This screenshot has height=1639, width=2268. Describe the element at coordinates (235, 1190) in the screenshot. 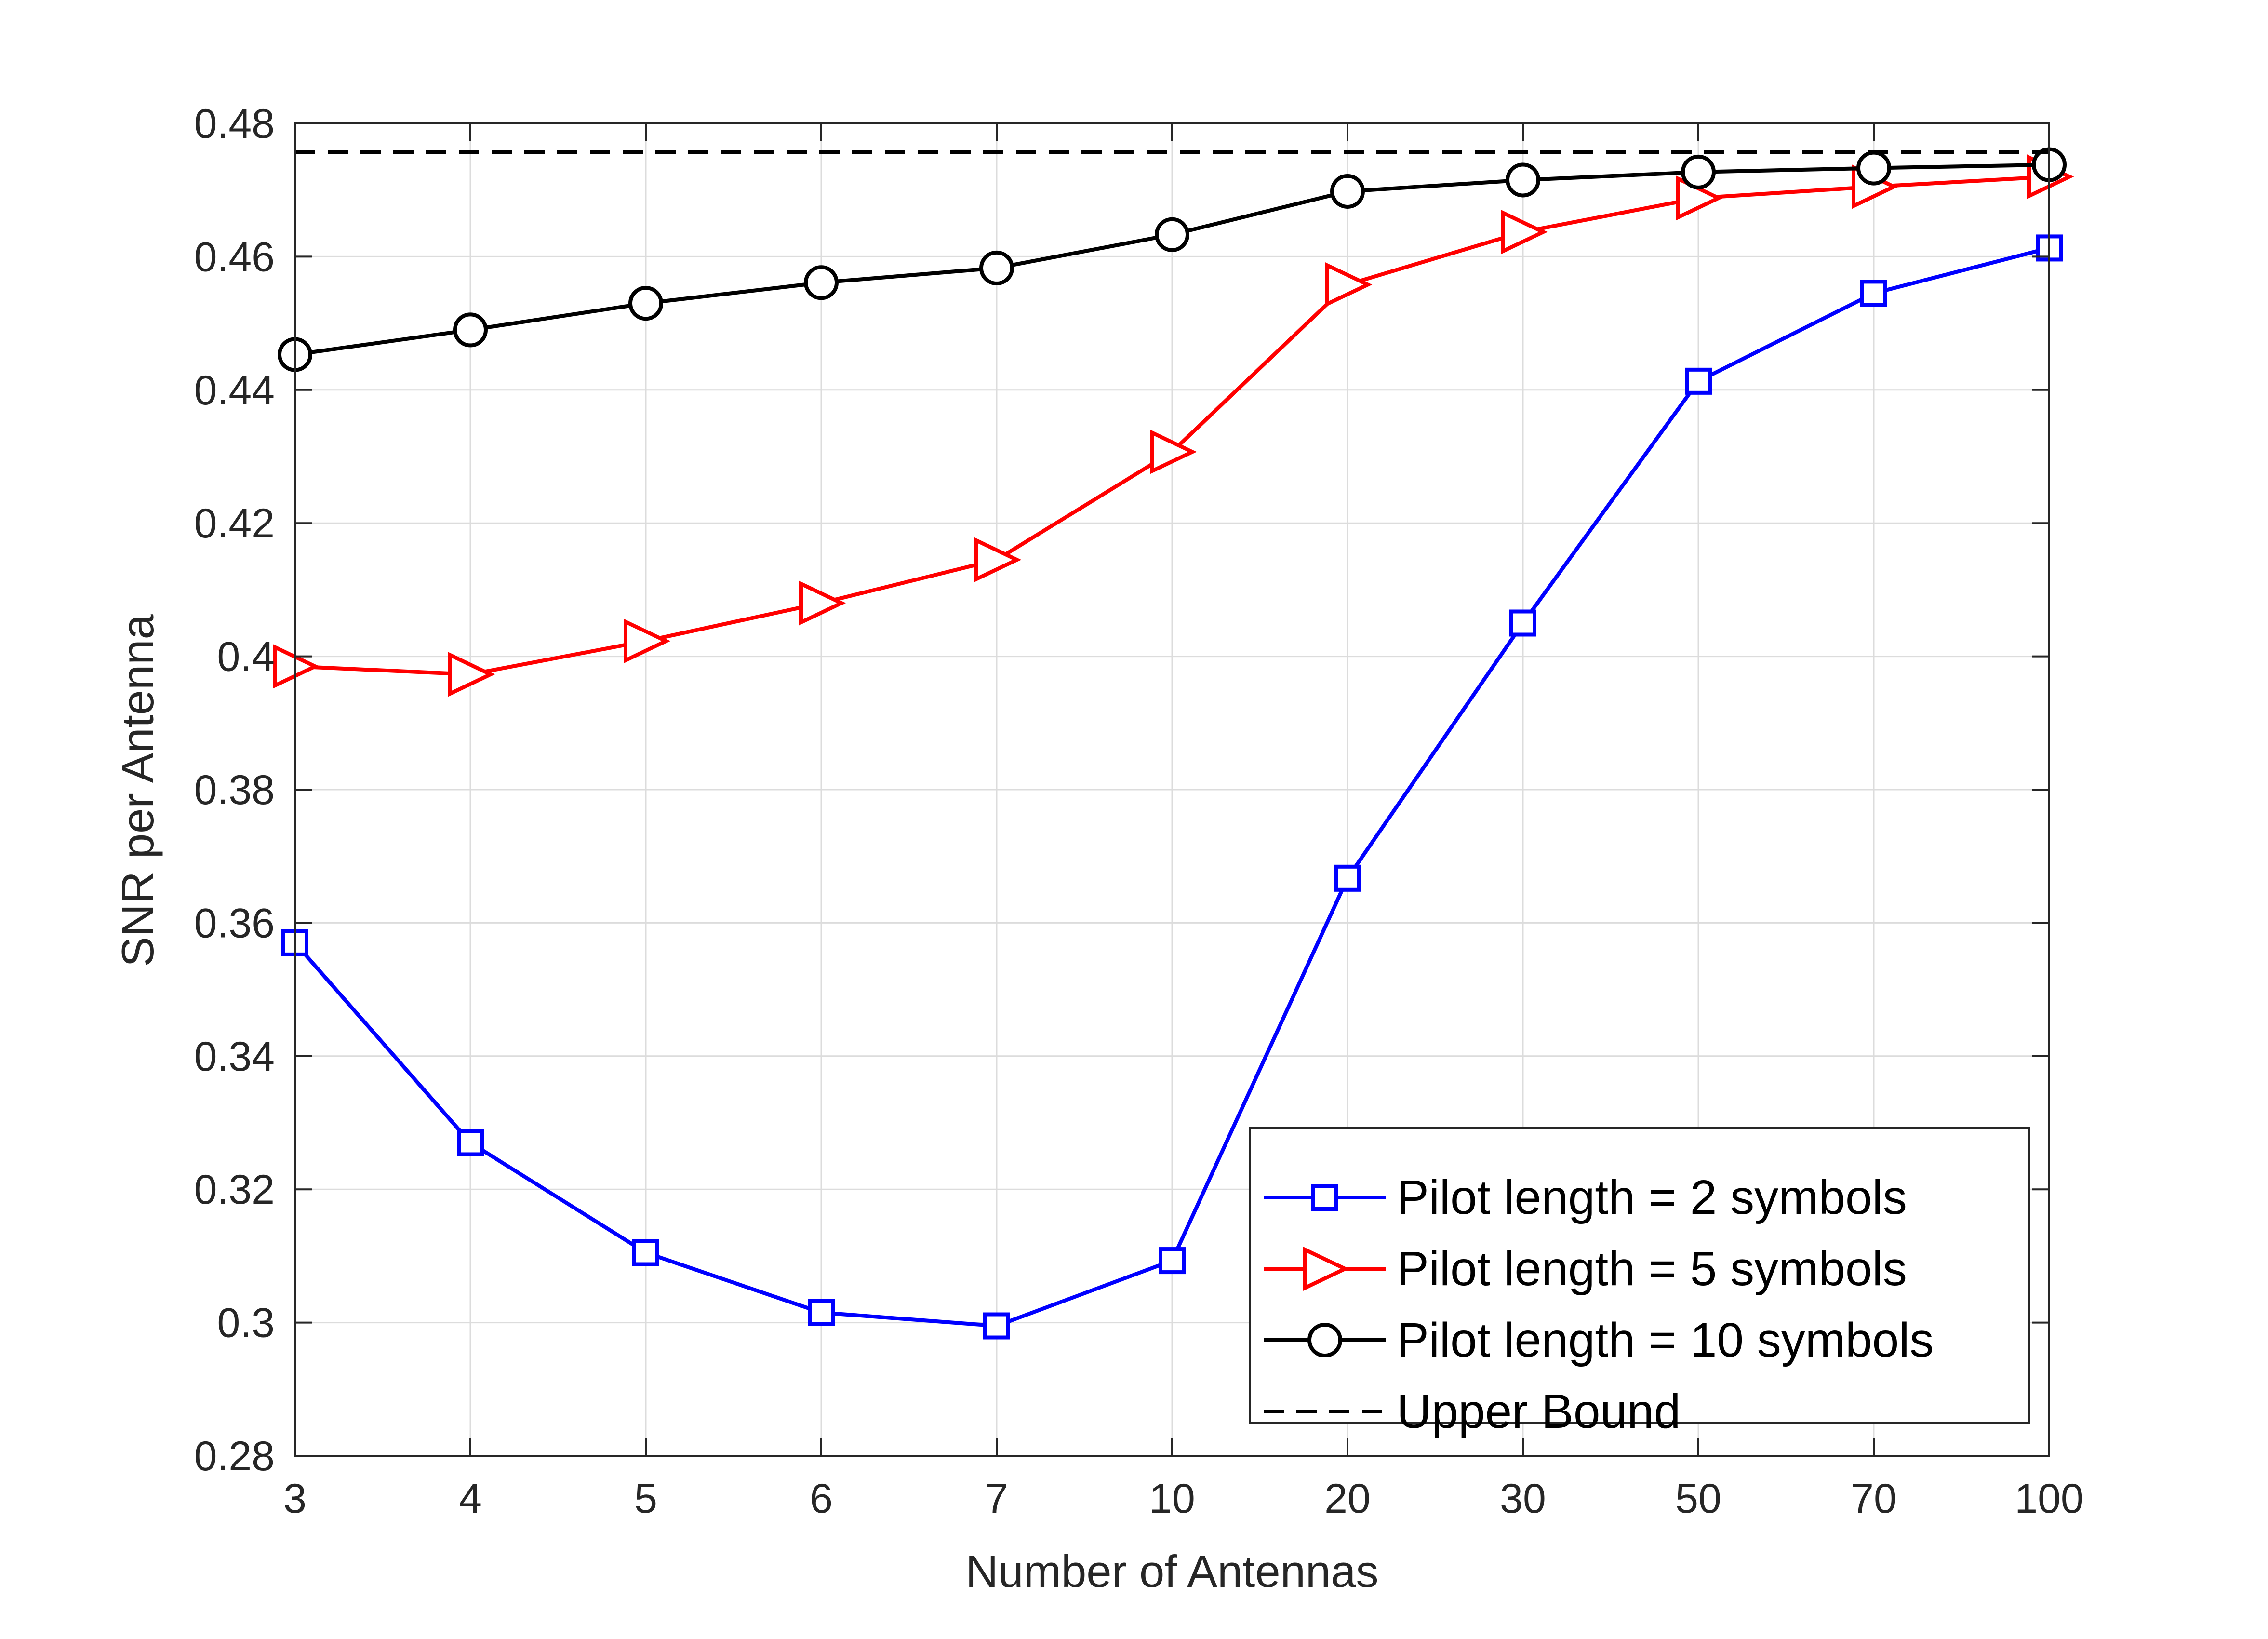

I see `y-tick-label: 0.32` at that location.